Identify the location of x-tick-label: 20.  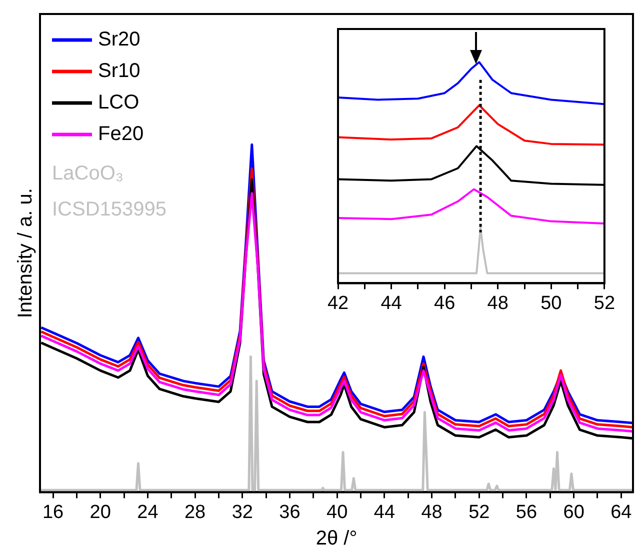
(100, 512).